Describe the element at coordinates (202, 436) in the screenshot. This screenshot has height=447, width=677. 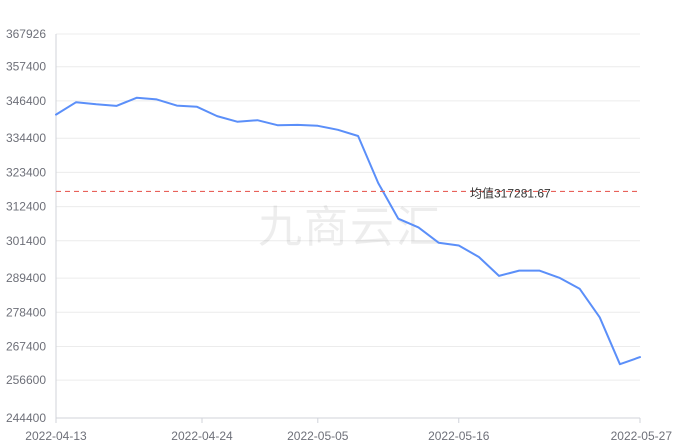
I see `x-tick-label: 2022-04-24` at that location.